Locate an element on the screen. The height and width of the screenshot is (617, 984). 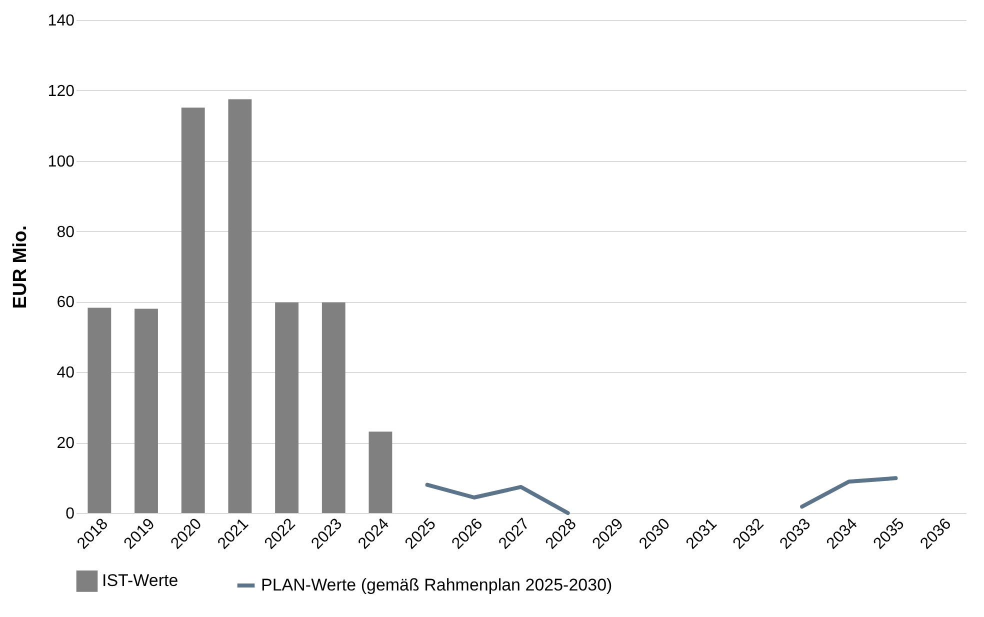
y-tick-label: 0 is located at coordinates (70, 514).